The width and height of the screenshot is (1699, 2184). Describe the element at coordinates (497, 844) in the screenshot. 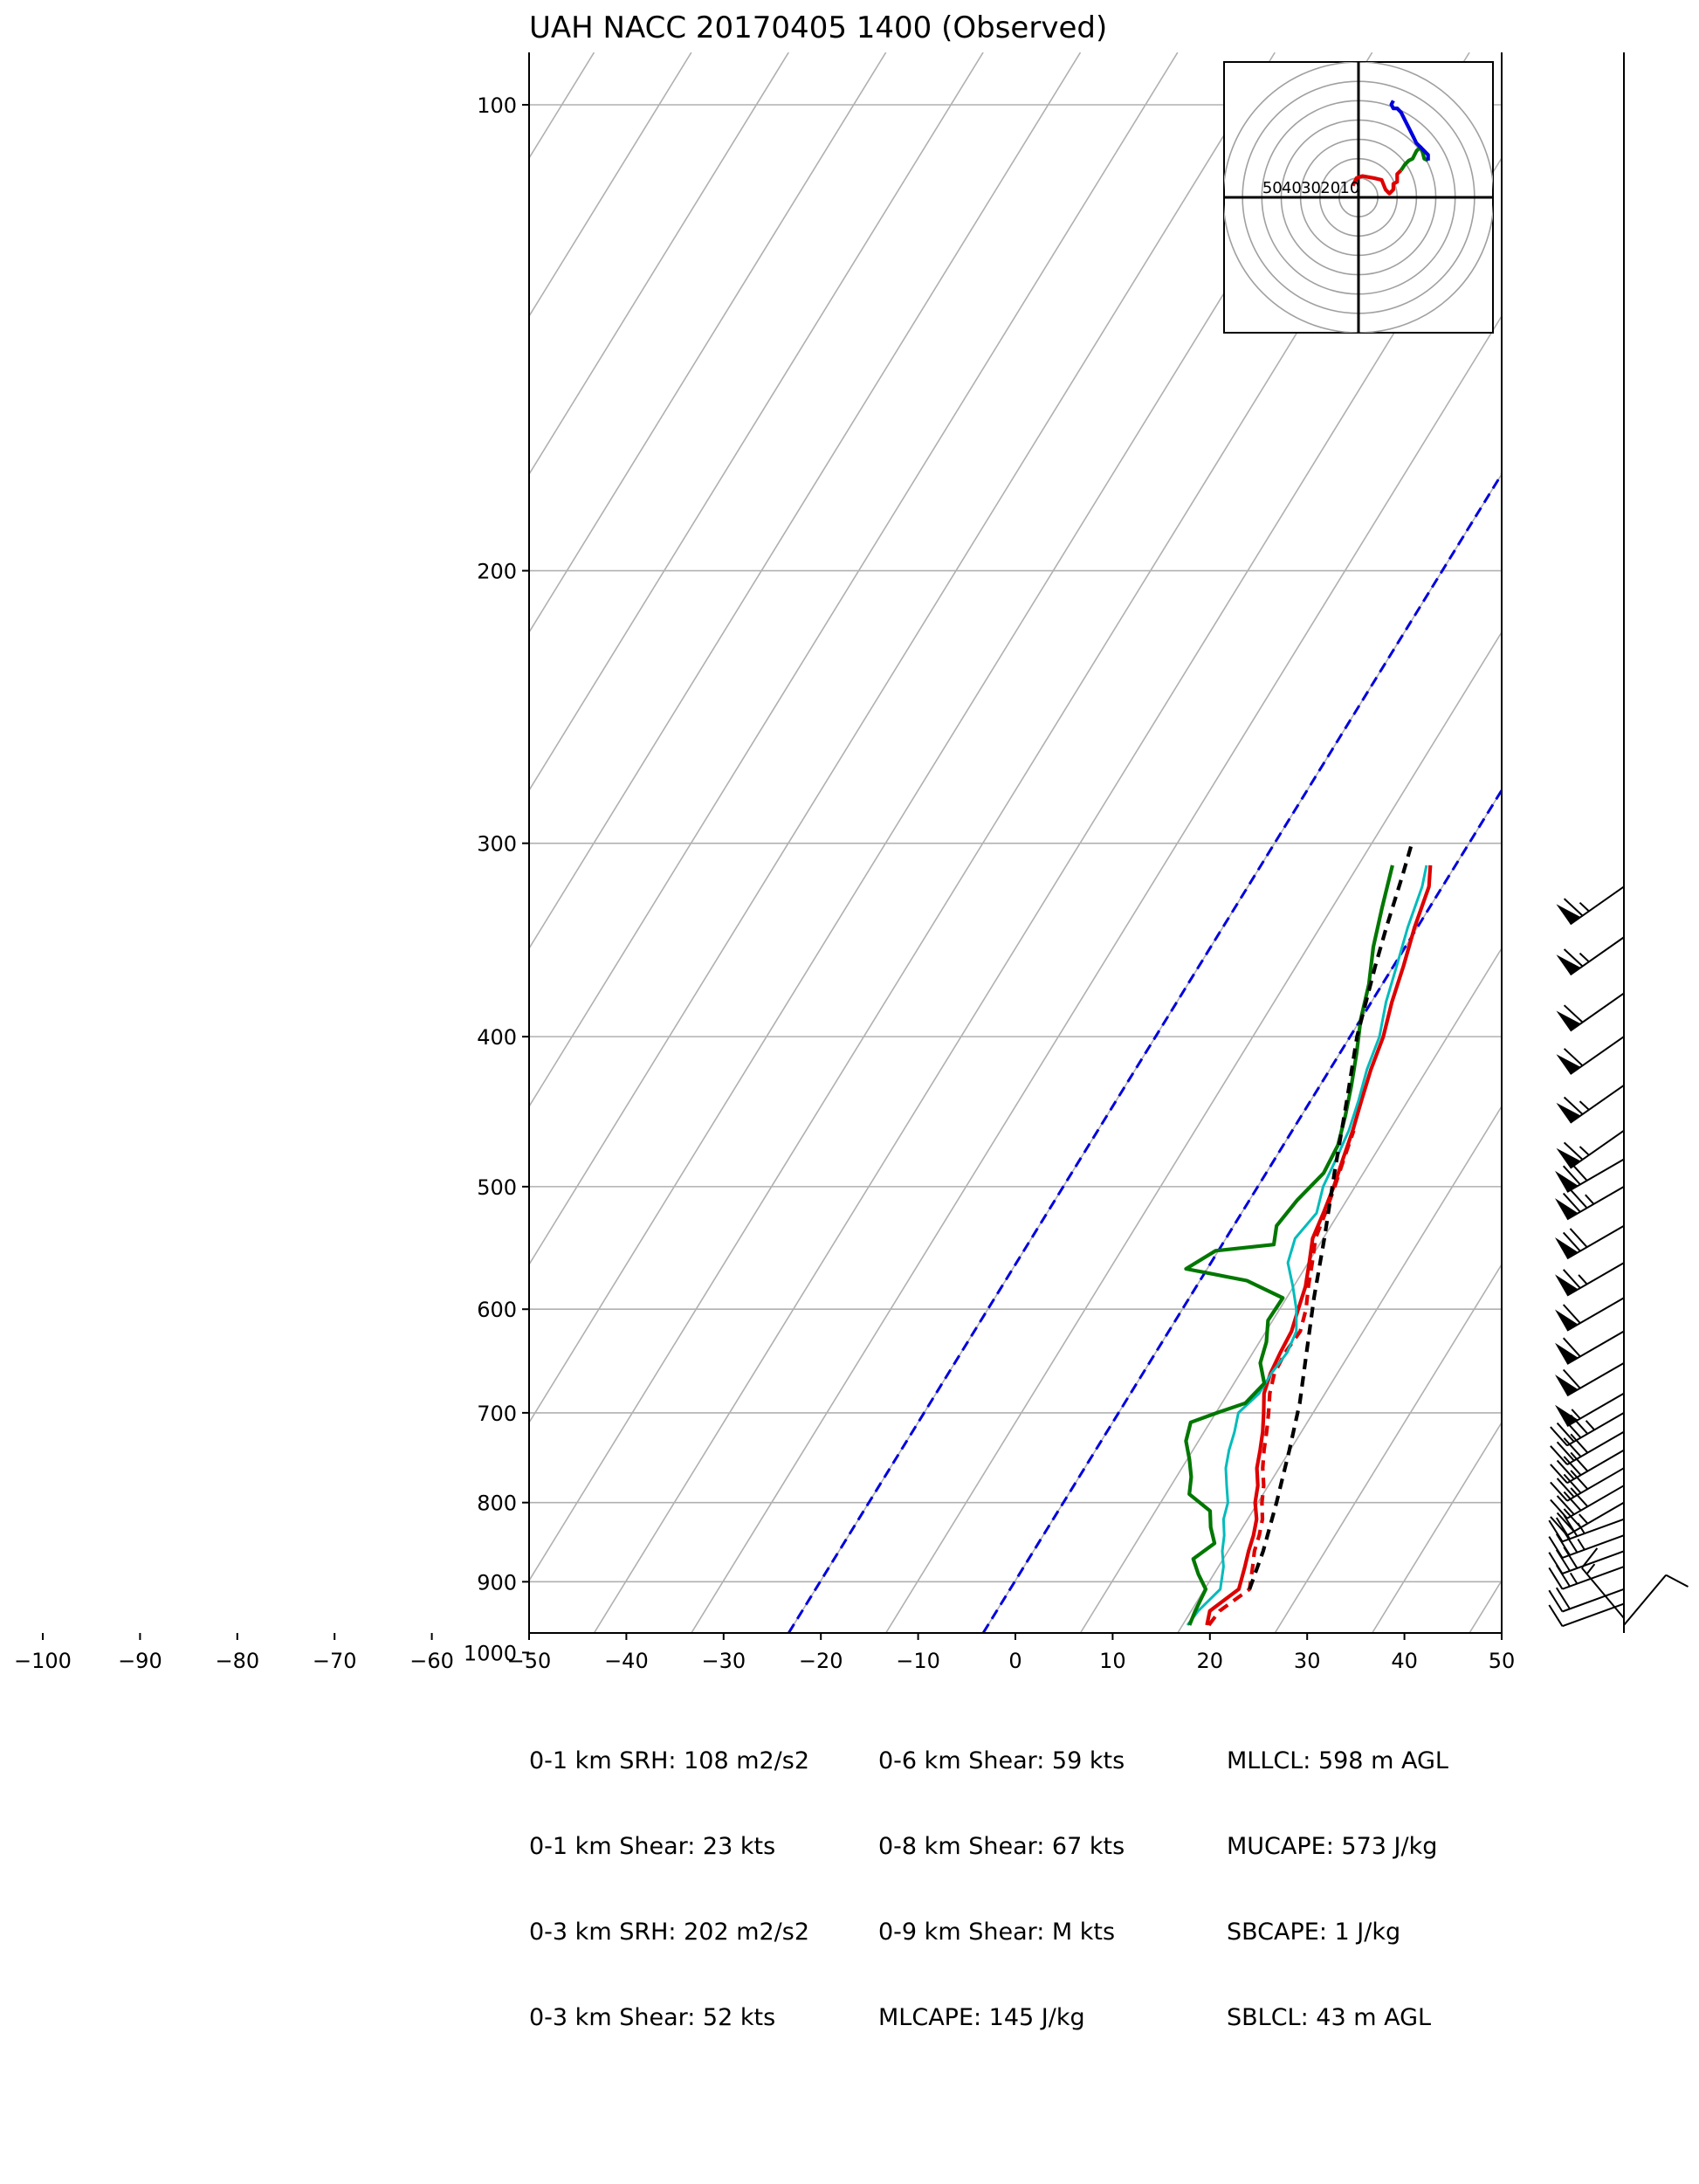

I see `y-tick-label: 300` at that location.